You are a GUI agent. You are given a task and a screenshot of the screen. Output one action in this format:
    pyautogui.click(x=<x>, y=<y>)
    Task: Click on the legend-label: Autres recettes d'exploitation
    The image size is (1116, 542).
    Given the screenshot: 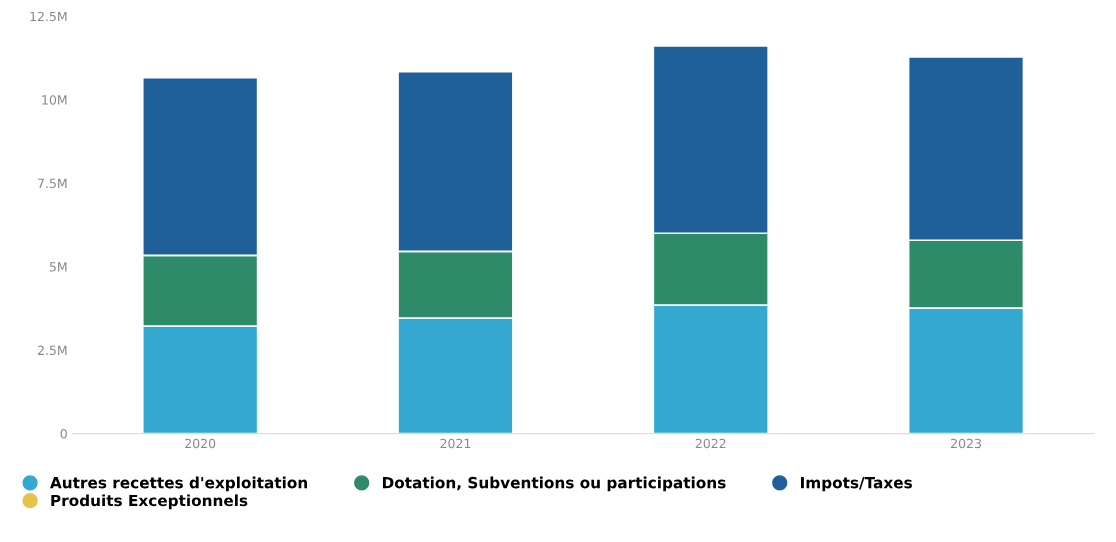 What is the action you would take?
    pyautogui.click(x=179, y=484)
    